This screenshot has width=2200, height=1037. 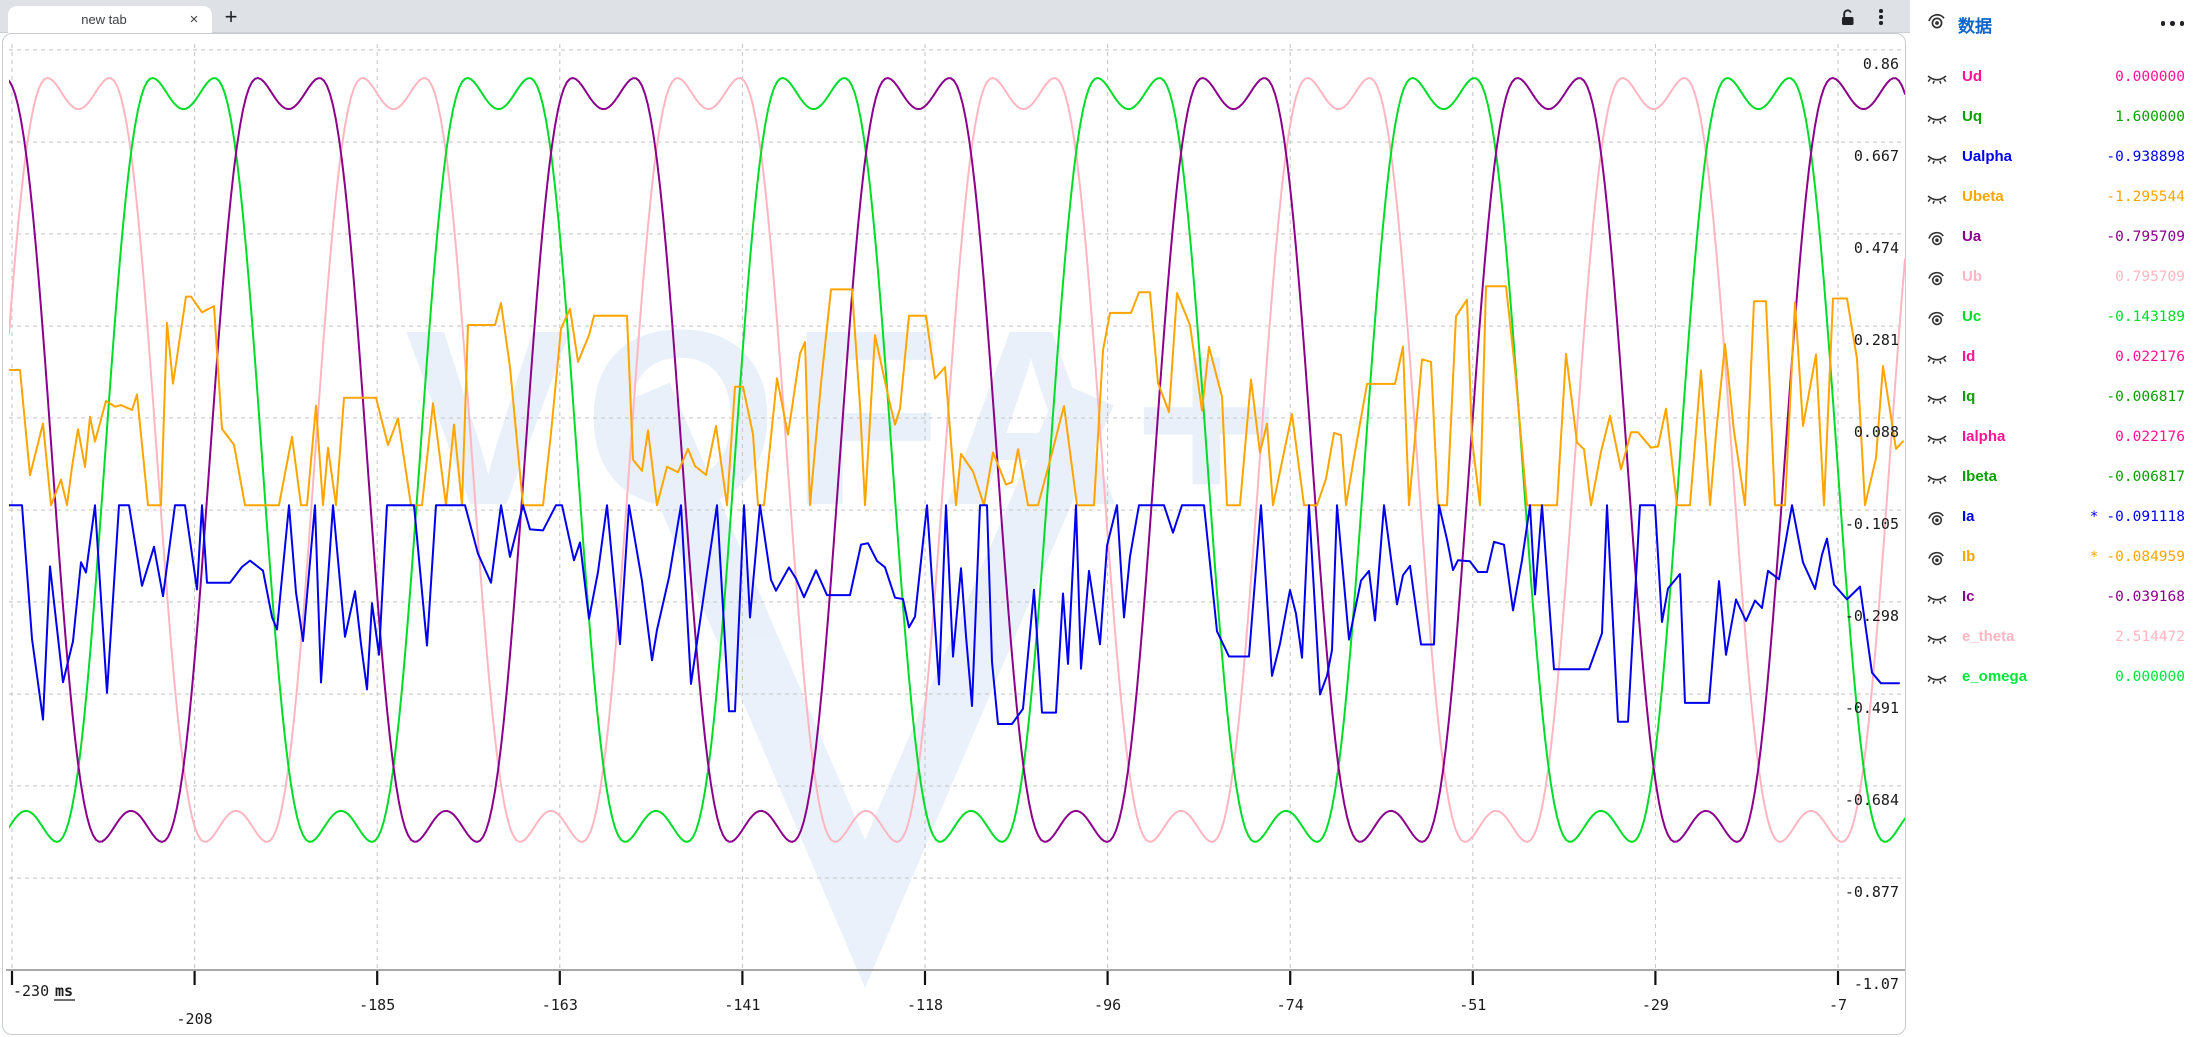 I want to click on tab-new-tab: new tab ×, so click(x=110, y=19).